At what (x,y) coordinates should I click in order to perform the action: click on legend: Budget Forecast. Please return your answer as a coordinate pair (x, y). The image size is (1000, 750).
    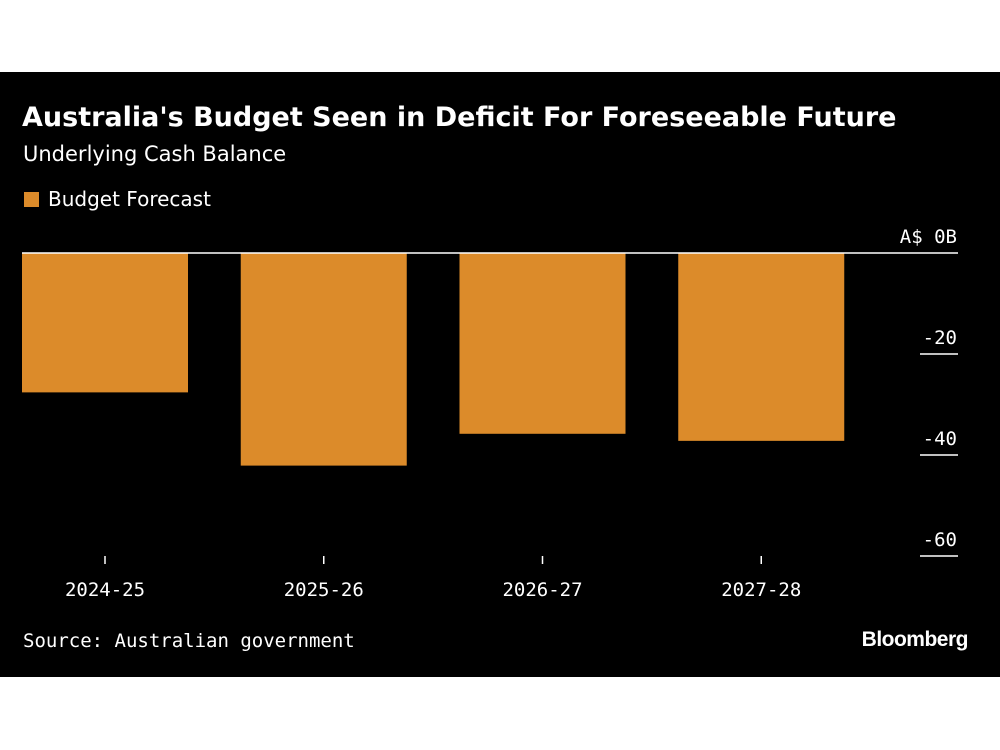
    Looking at the image, I should click on (117, 199).